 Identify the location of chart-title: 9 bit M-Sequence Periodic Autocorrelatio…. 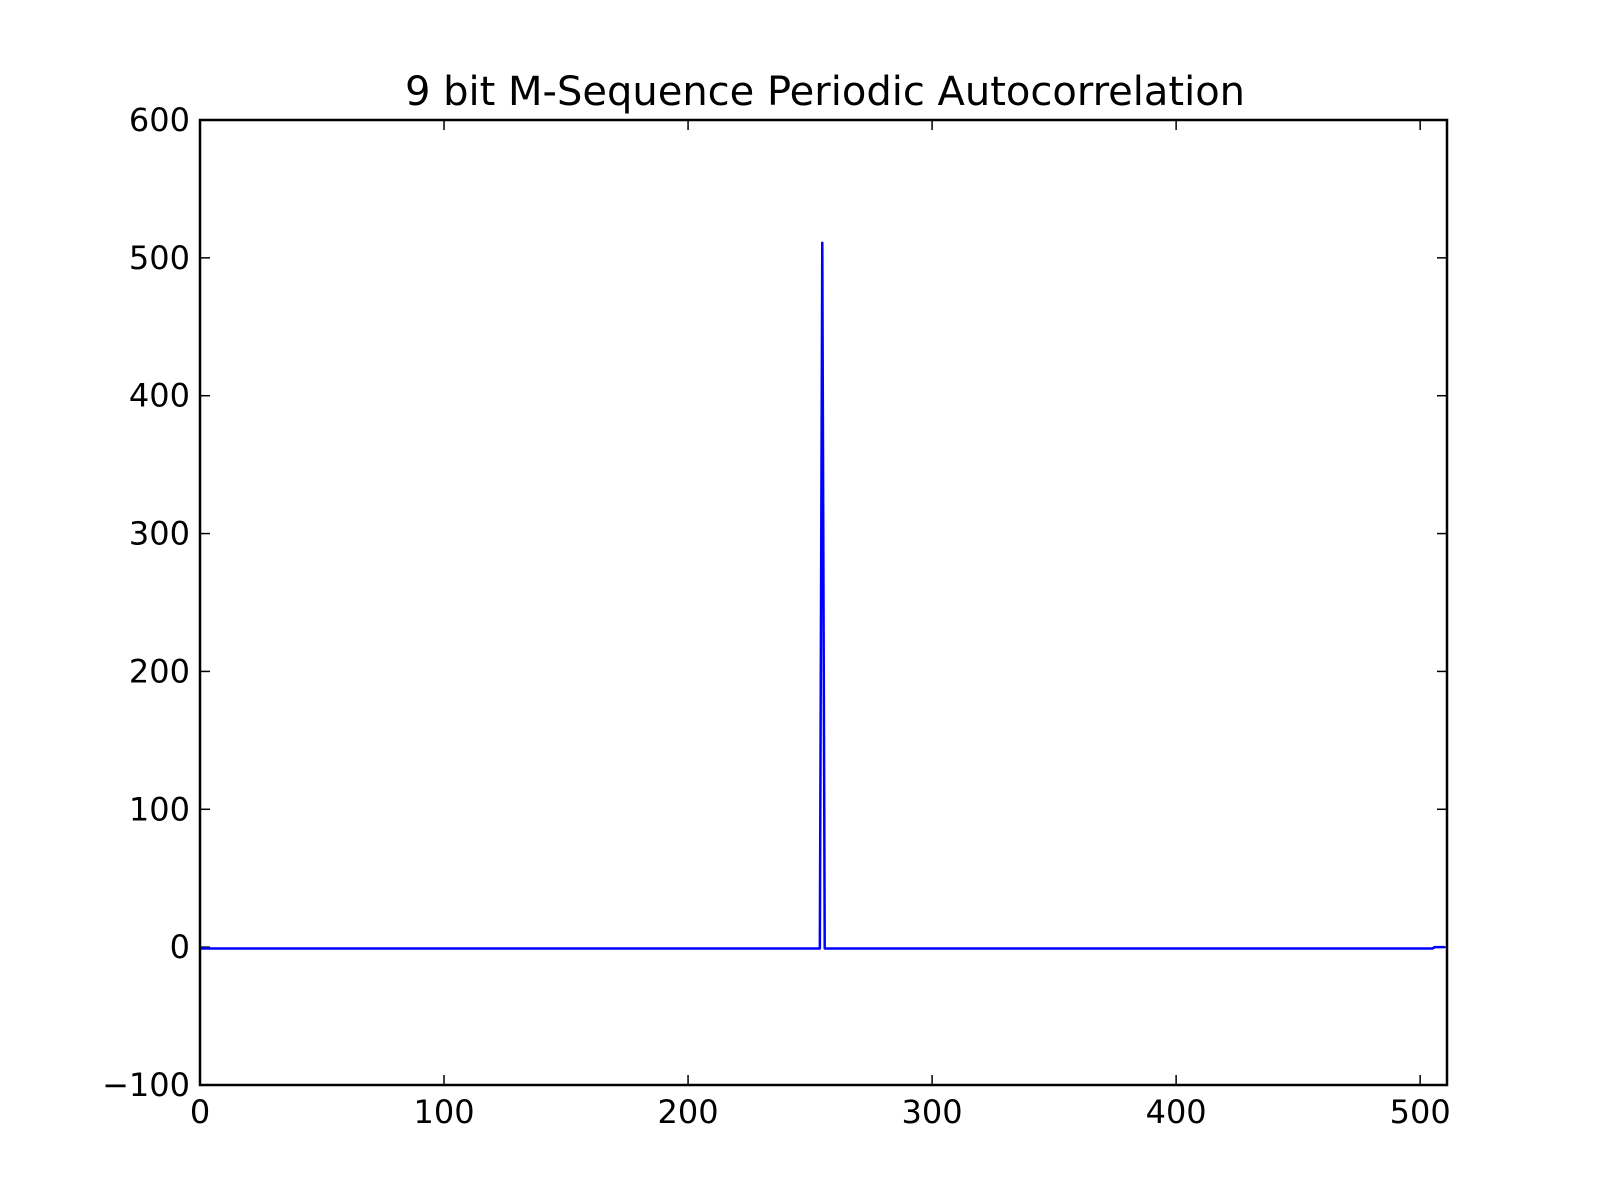
(825, 92).